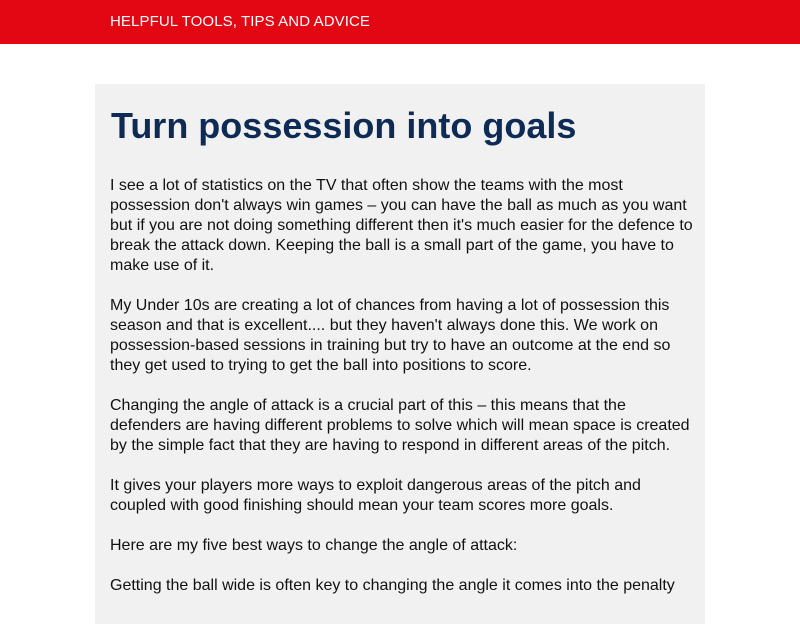 The width and height of the screenshot is (800, 624). What do you see at coordinates (240, 21) in the screenshot?
I see `header-tagline: HELPFUL TOOLS, TIPS AND ADVICE` at bounding box center [240, 21].